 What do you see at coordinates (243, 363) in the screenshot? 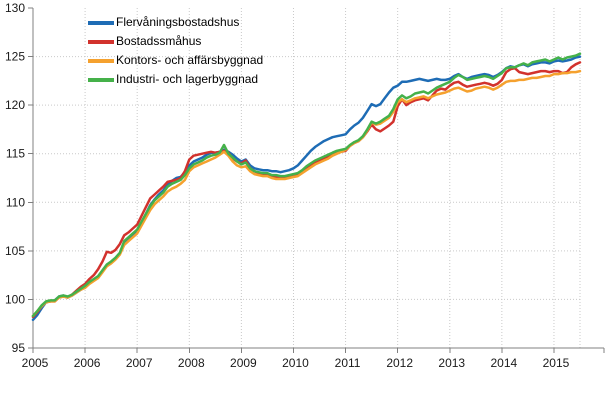
I see `x-tick-label: 2009` at bounding box center [243, 363].